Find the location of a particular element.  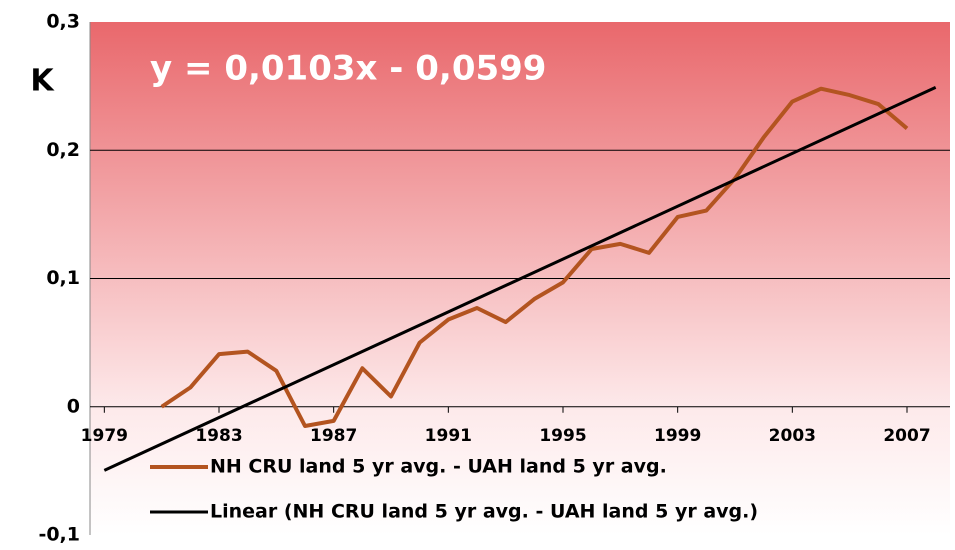

y-tick-label: 0,2 is located at coordinates (63, 150).